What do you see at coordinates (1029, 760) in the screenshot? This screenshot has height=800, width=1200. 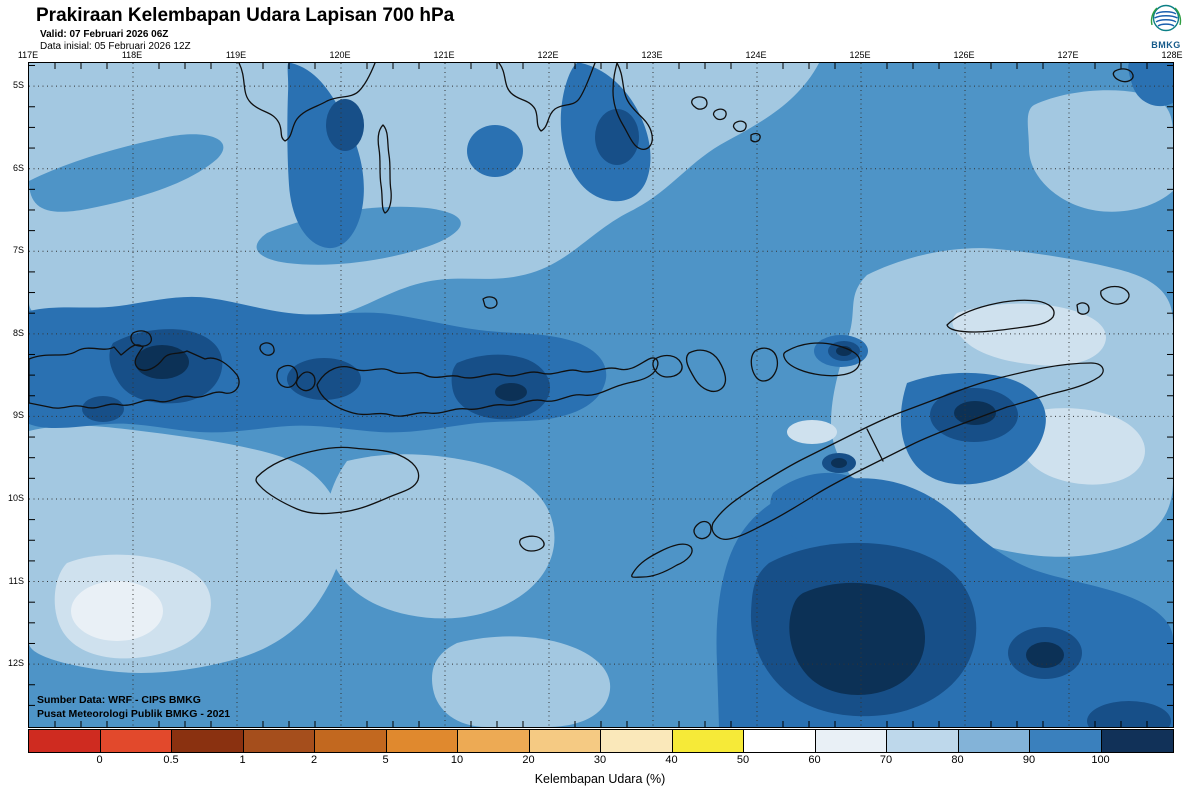 I see `legend-value-label: 90` at bounding box center [1029, 760].